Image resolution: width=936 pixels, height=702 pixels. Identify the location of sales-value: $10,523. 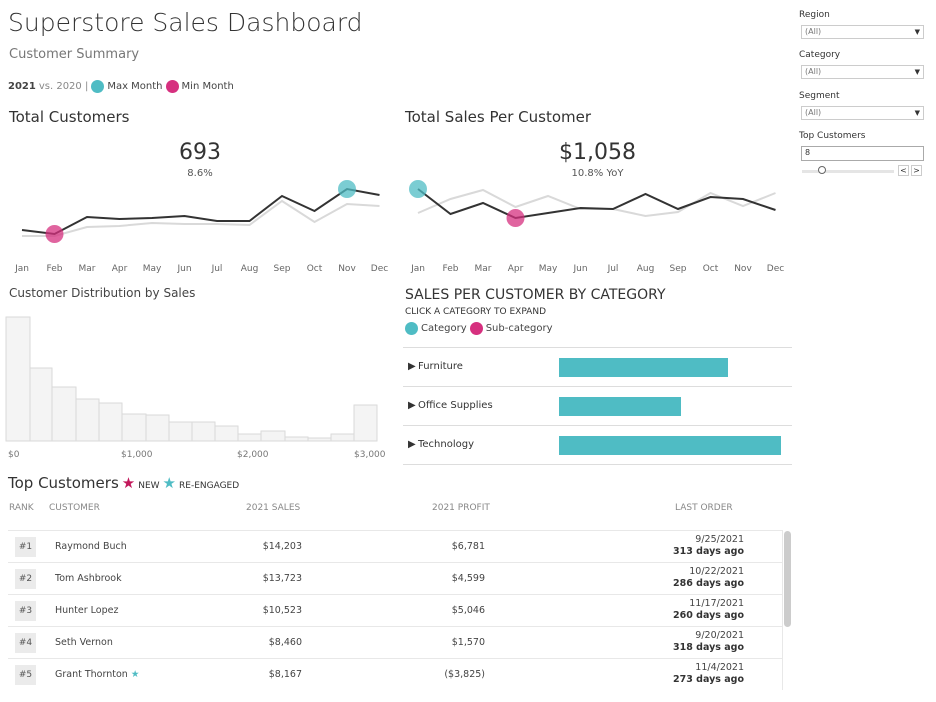
(282, 610).